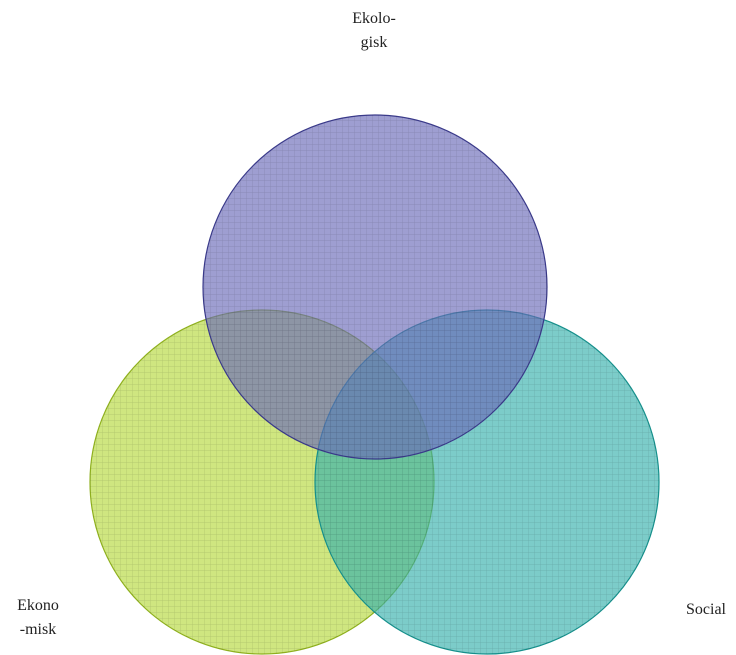 The height and width of the screenshot is (655, 736). Describe the element at coordinates (374, 31) in the screenshot. I see `label-ekologisk: Ekolo- gisk` at that location.